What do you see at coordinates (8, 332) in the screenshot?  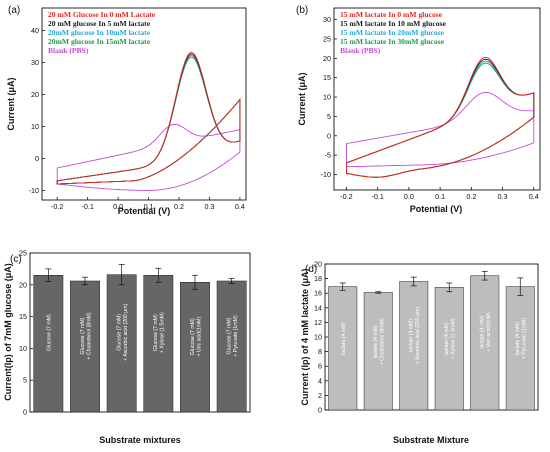 I see `y-axis-label: Current(Ip) of 7mM glucose (μA)` at bounding box center [8, 332].